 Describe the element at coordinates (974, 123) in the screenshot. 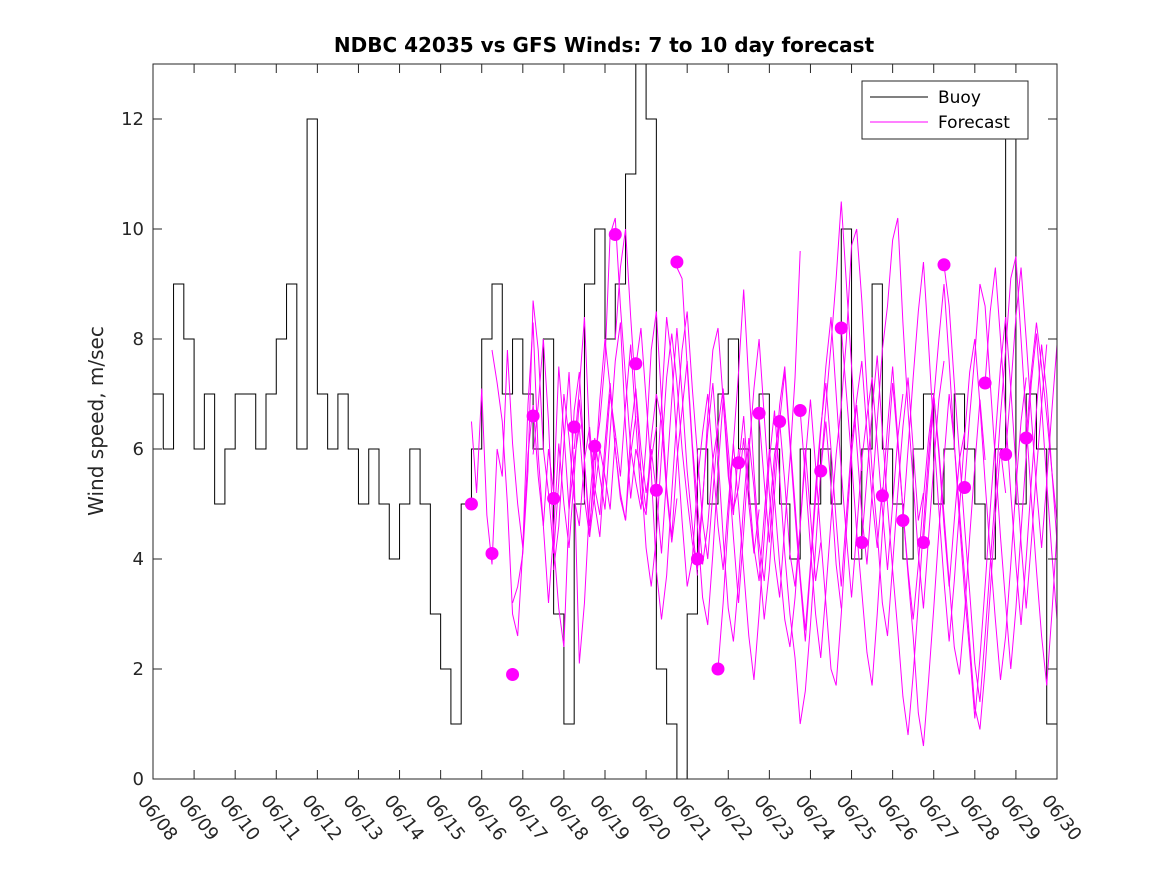

I see `legend-label-forecast: Forecast` at that location.